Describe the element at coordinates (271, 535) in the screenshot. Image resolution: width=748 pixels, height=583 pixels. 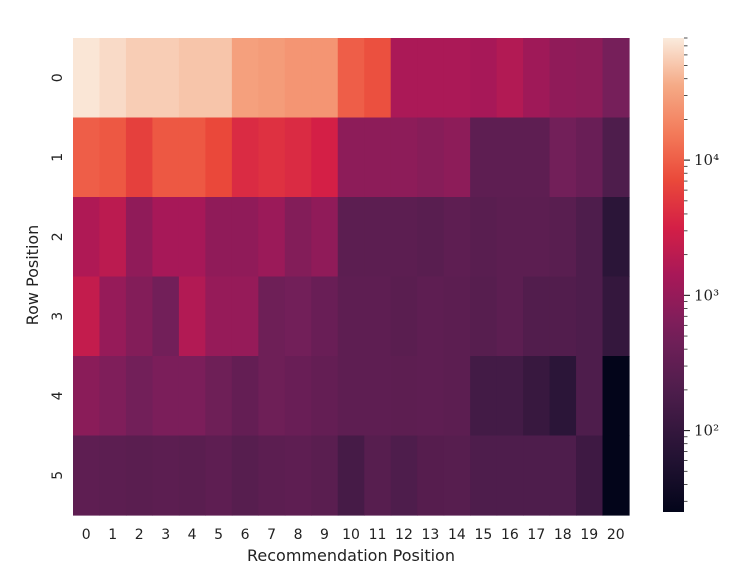
I see `x-tick-label: 7` at that location.